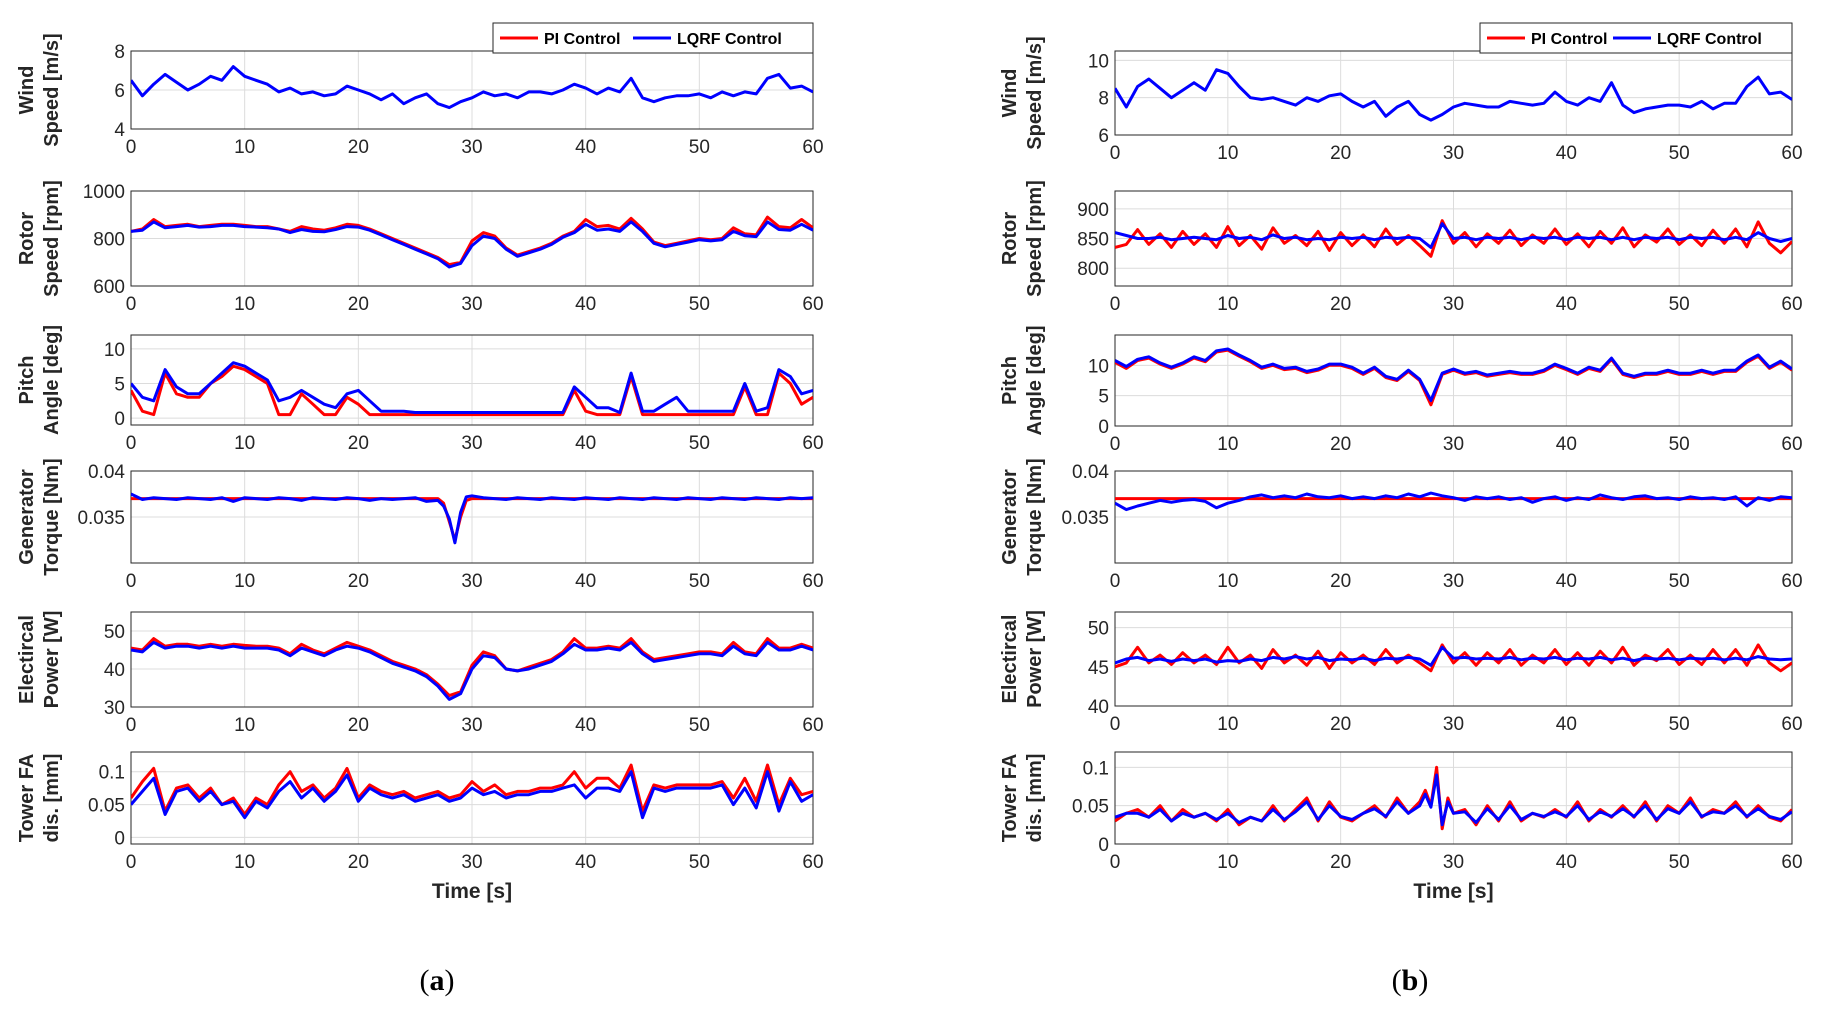  I want to click on y-axis-label: Electircal, so click(1010, 659).